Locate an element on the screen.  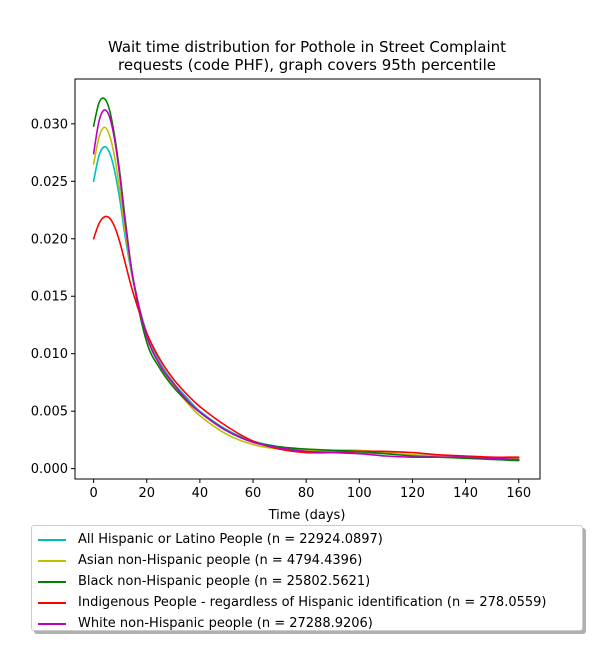
x-tick-label: 0 is located at coordinates (93, 493).